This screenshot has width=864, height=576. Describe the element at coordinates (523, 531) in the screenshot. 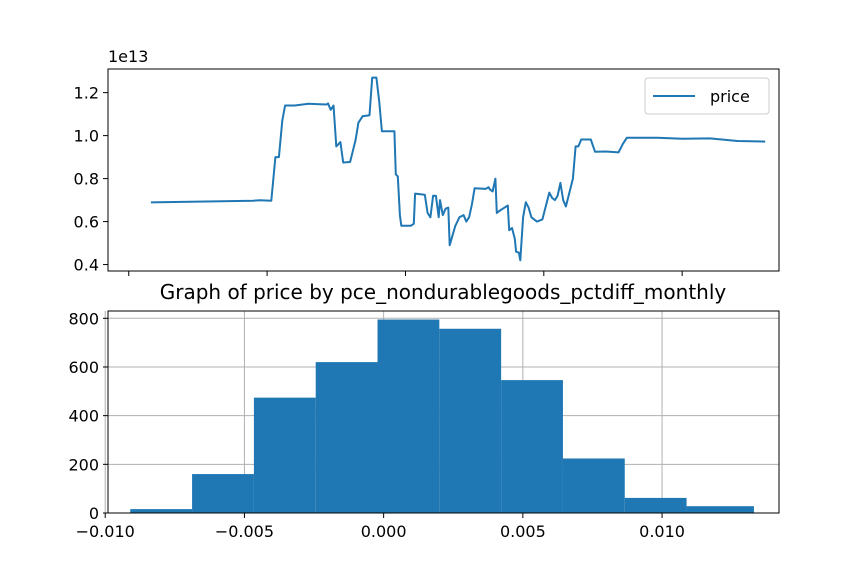

I see `x-tick-label: 0.005` at that location.